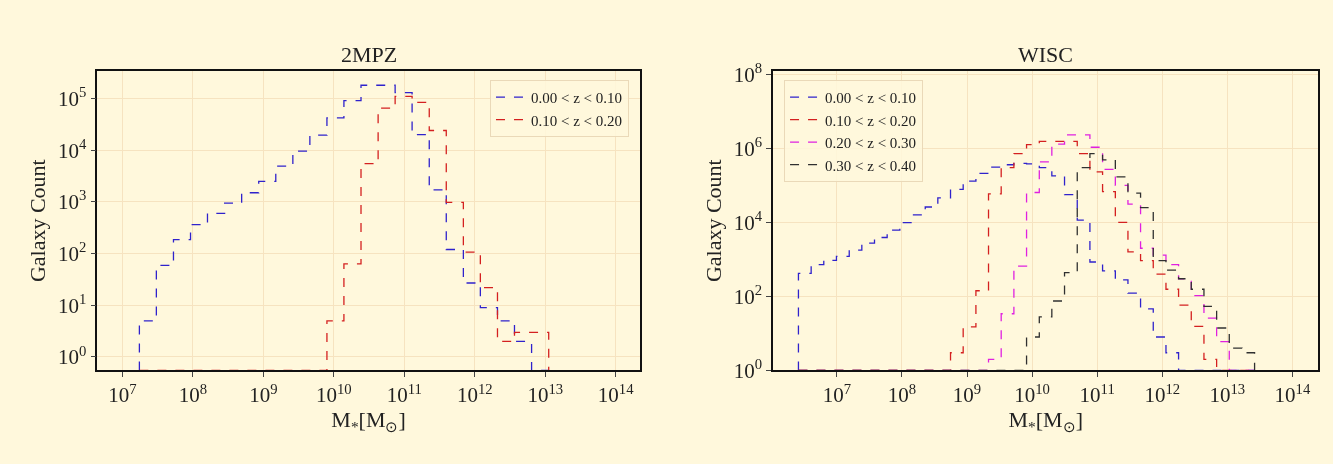  I want to click on chart-title: 2MPZ, so click(369, 54).